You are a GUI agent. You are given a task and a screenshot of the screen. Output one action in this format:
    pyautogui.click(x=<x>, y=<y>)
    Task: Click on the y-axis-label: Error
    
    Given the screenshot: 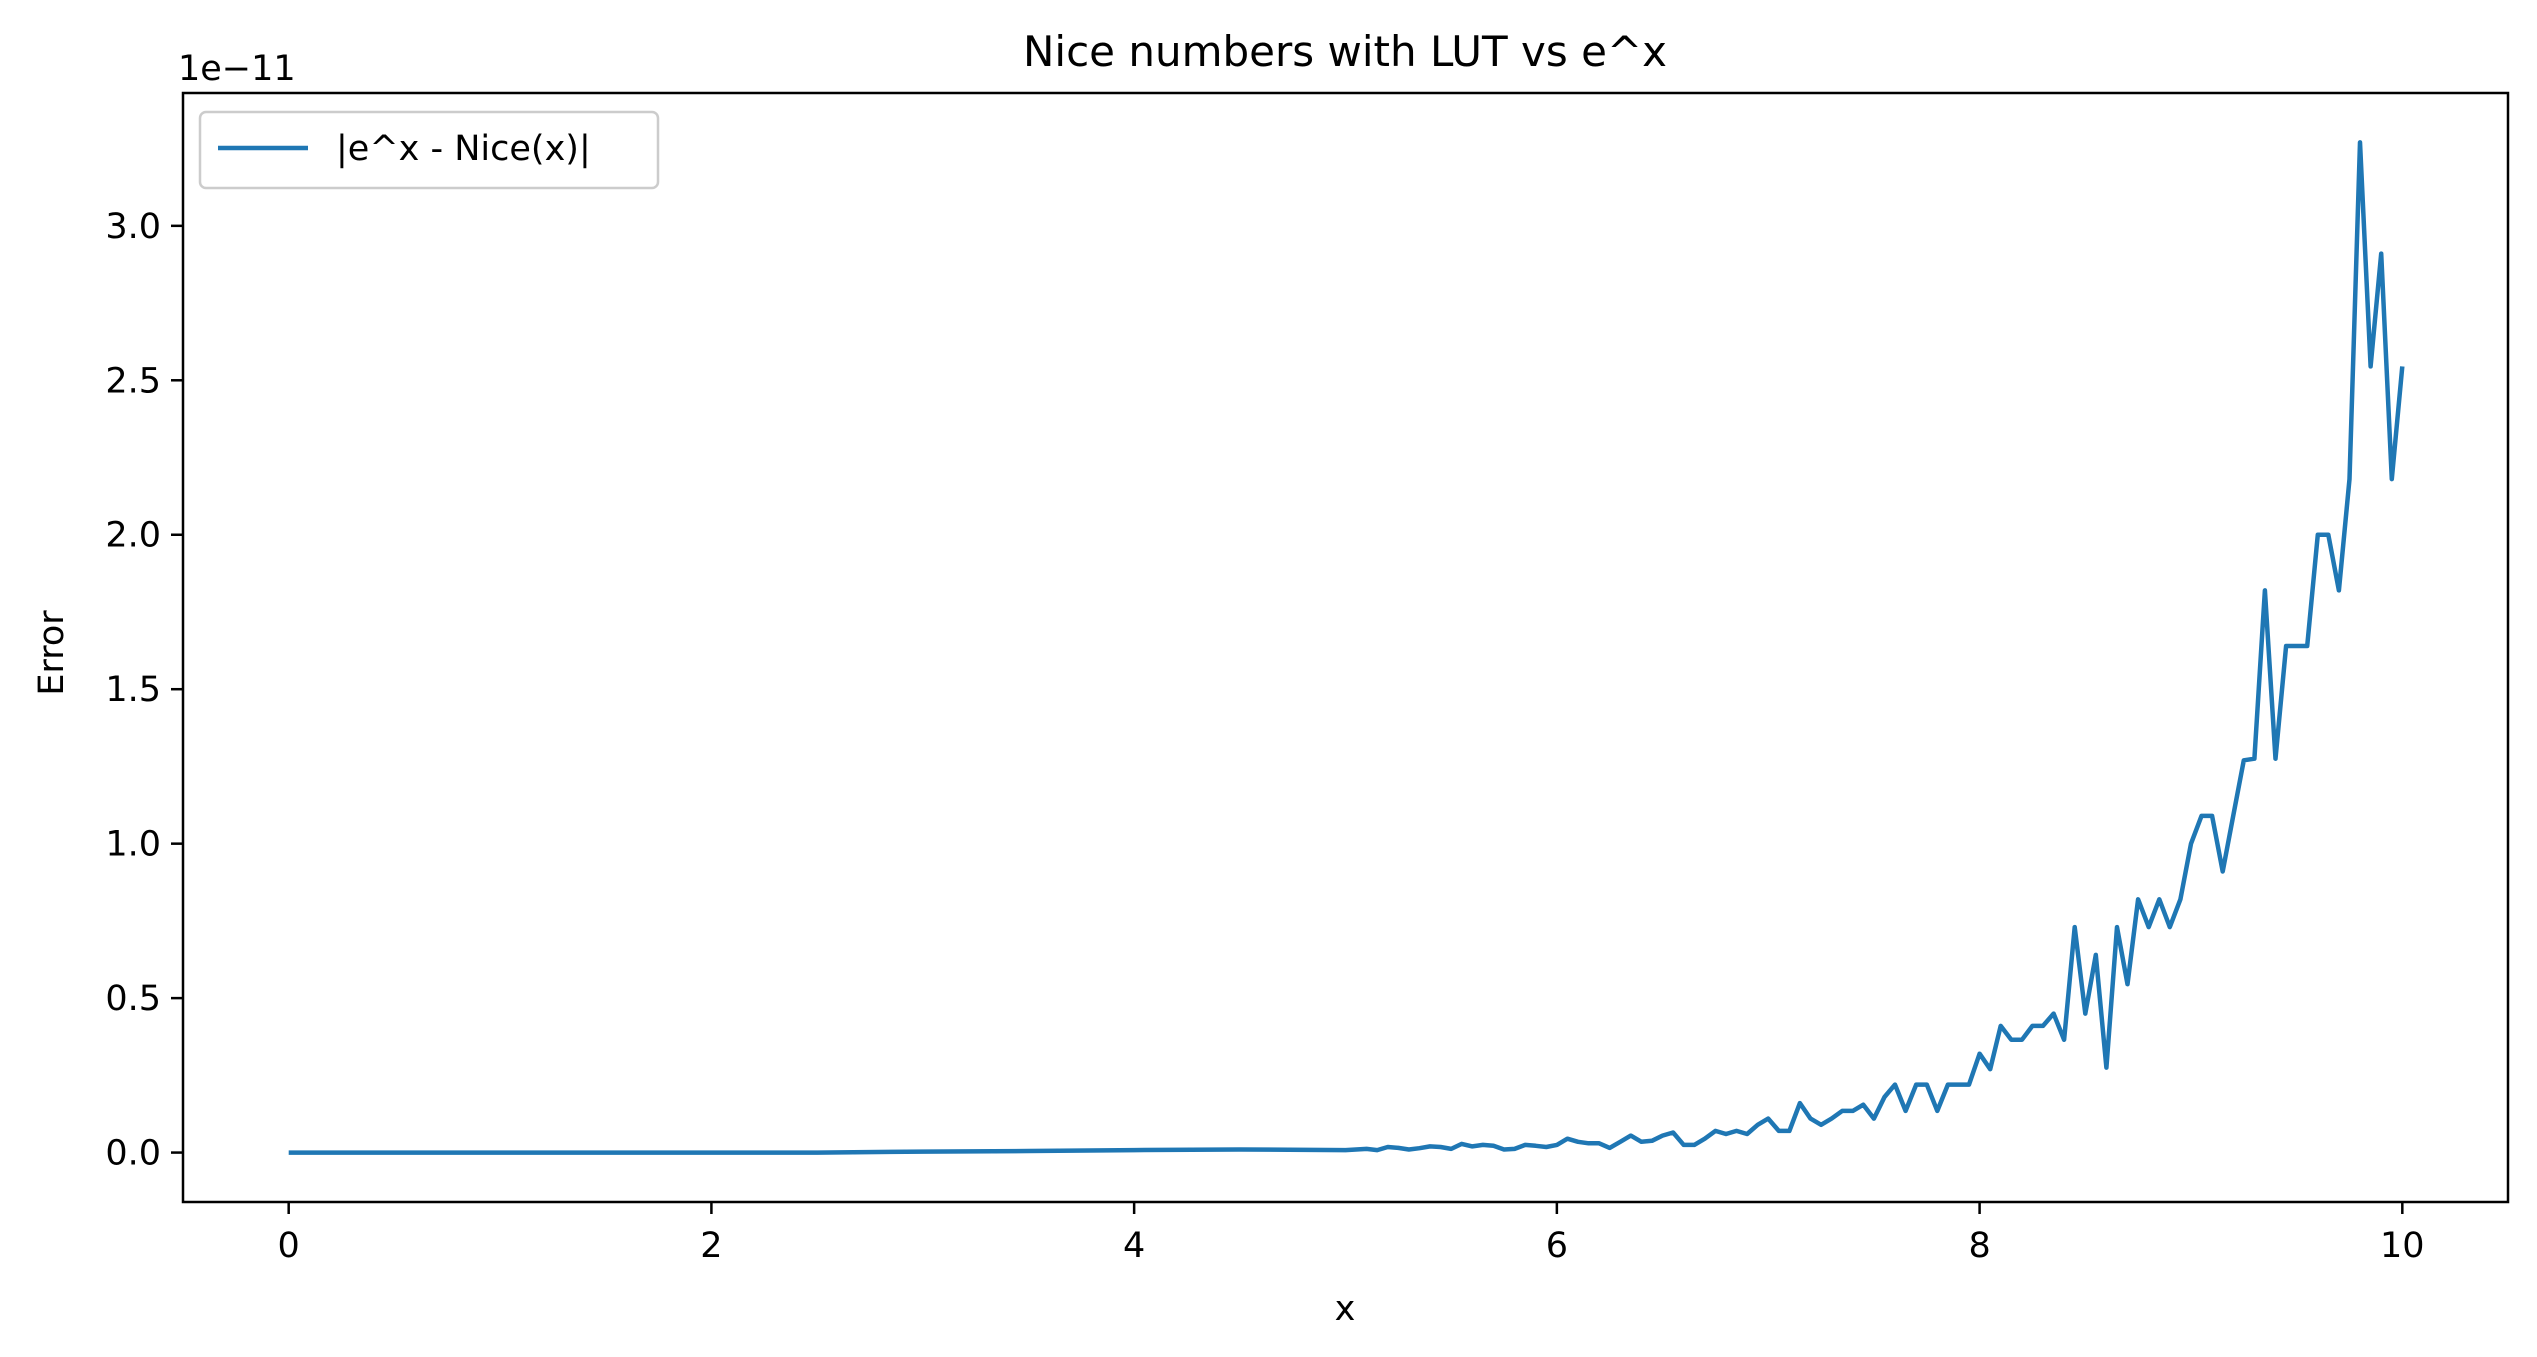 What is the action you would take?
    pyautogui.click(x=52, y=653)
    